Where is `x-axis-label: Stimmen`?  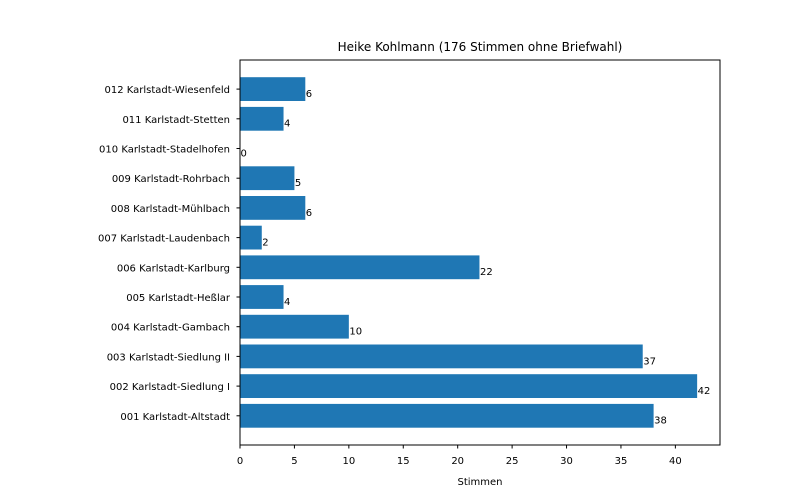 x-axis-label: Stimmen is located at coordinates (479, 482).